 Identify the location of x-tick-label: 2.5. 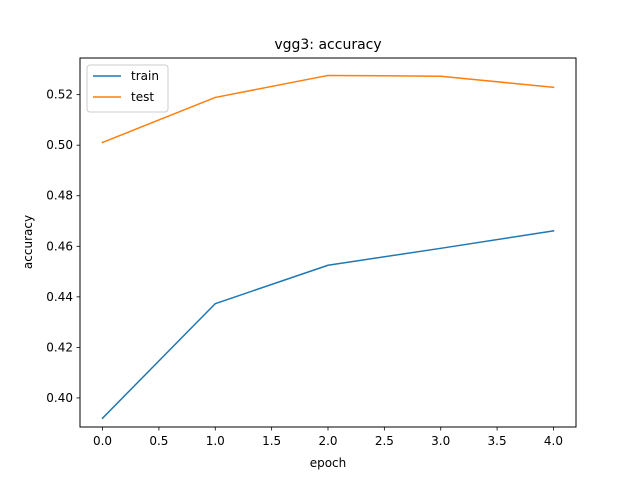
(384, 441).